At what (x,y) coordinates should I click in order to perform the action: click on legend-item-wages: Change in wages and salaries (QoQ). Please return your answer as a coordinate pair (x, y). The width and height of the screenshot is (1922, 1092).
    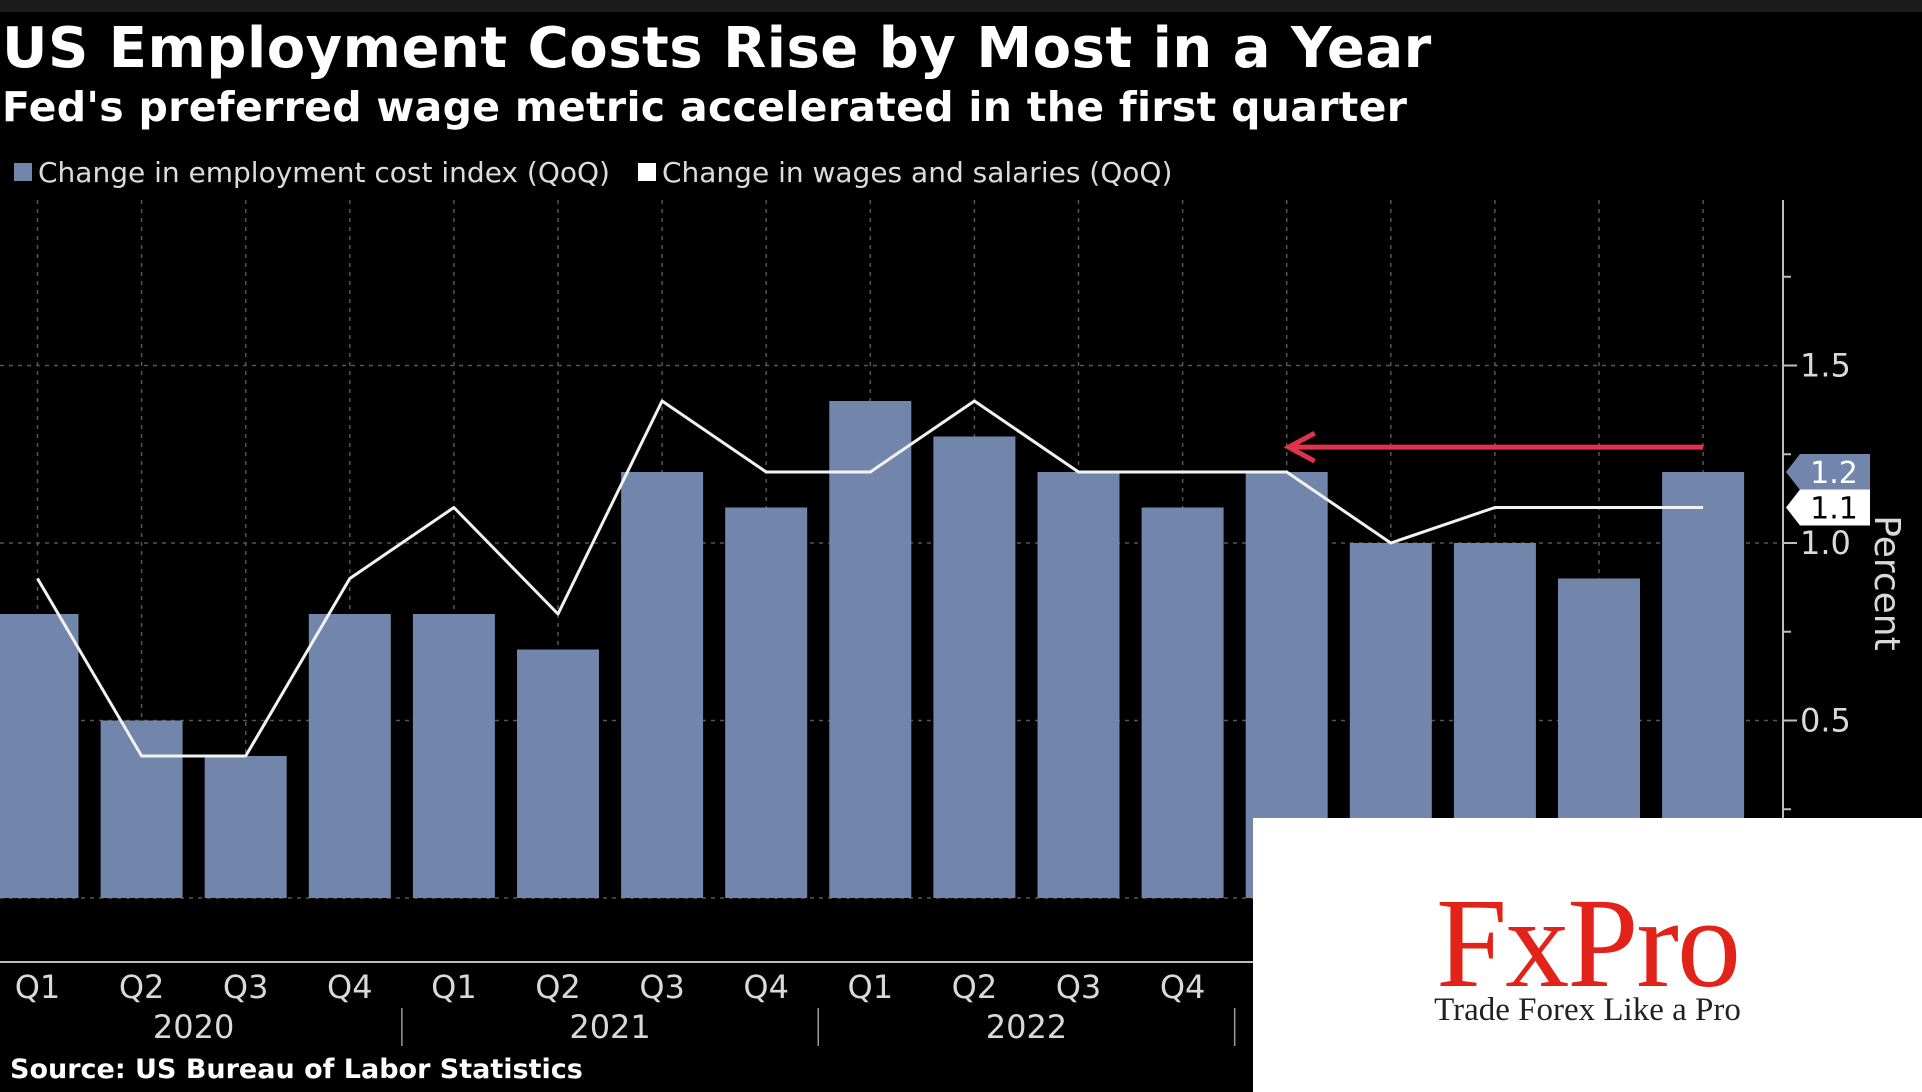
    Looking at the image, I should click on (905, 172).